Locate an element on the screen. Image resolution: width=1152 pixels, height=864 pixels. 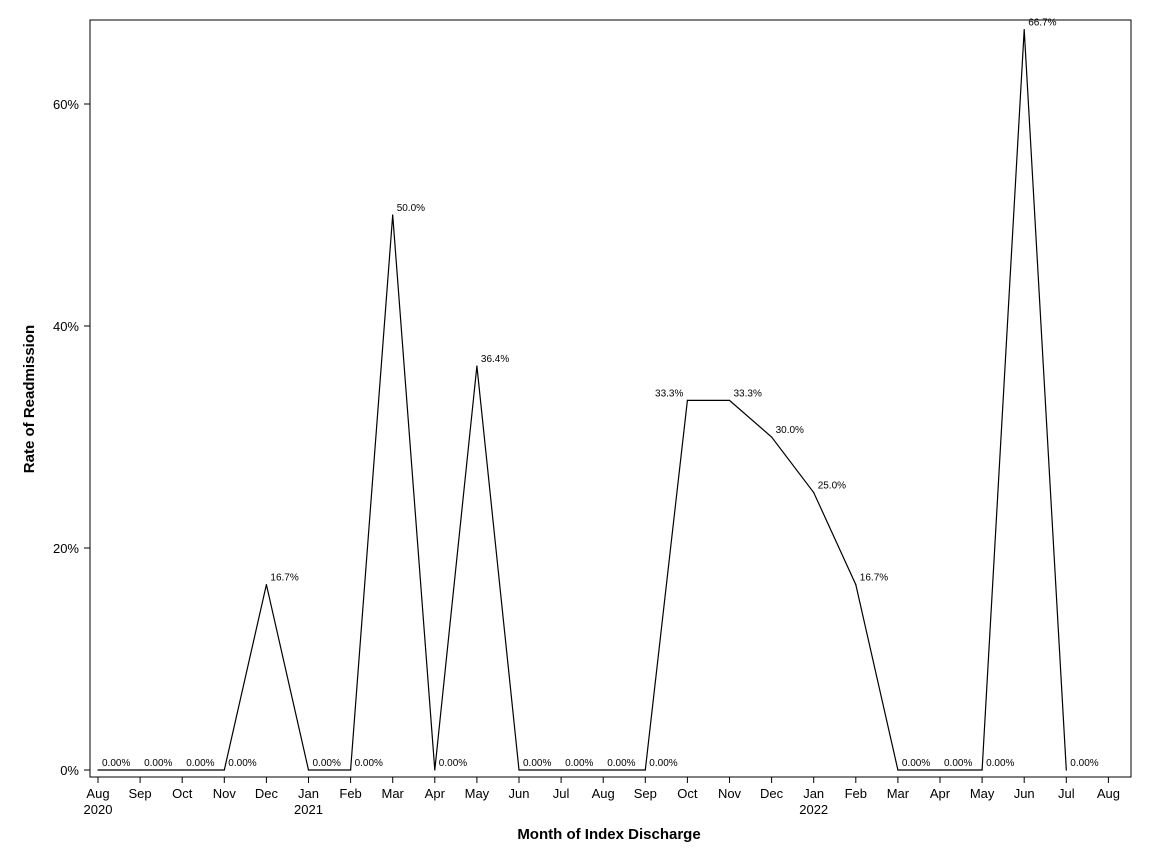
y-axis: 0% 20% 40% 60% is located at coordinates (71, 437).